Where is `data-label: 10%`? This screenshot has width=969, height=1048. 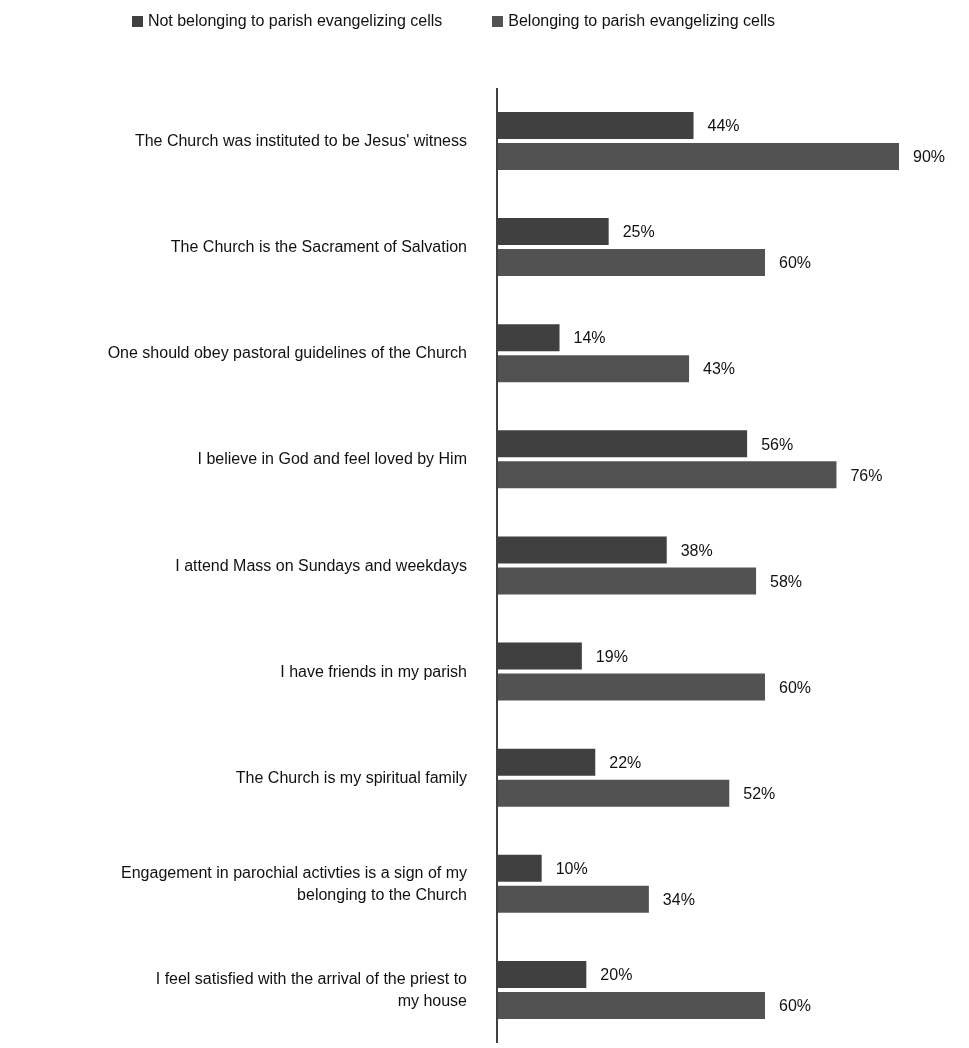
data-label: 10% is located at coordinates (571, 868).